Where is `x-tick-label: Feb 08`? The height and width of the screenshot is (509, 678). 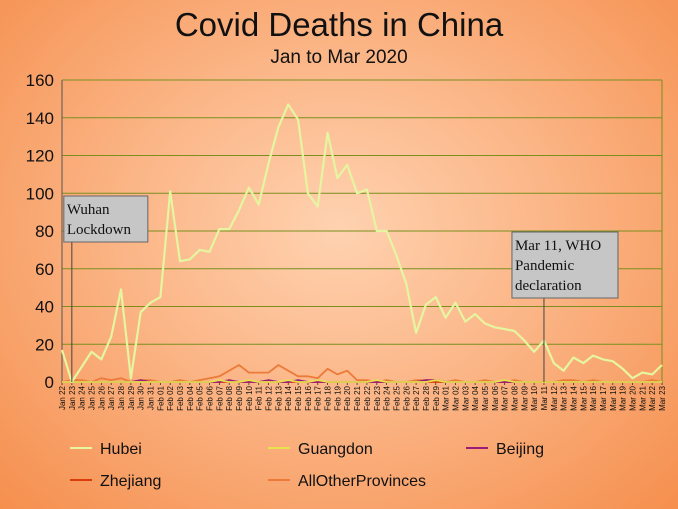 x-tick-label: Feb 08 is located at coordinates (229, 397).